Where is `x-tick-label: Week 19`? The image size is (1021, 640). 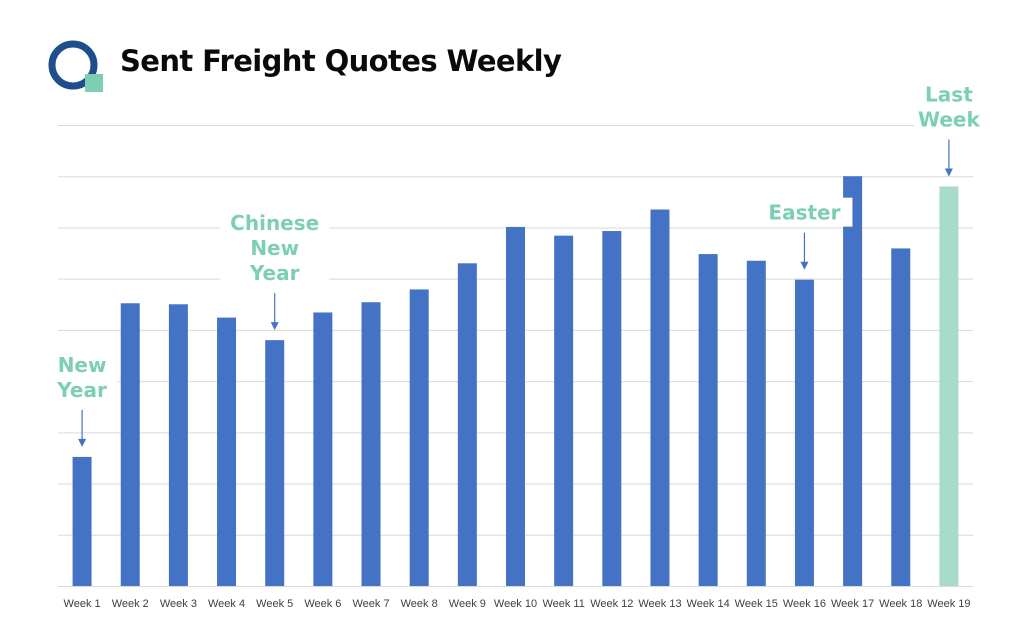
x-tick-label: Week 19 is located at coordinates (948, 604).